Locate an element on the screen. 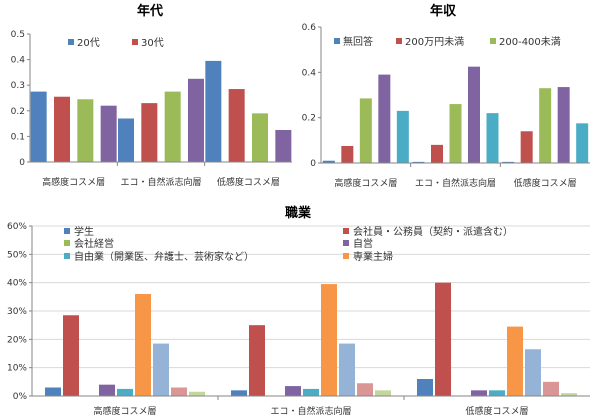 The height and width of the screenshot is (420, 594). age-chart-legend: 20代 30代 is located at coordinates (116, 43).